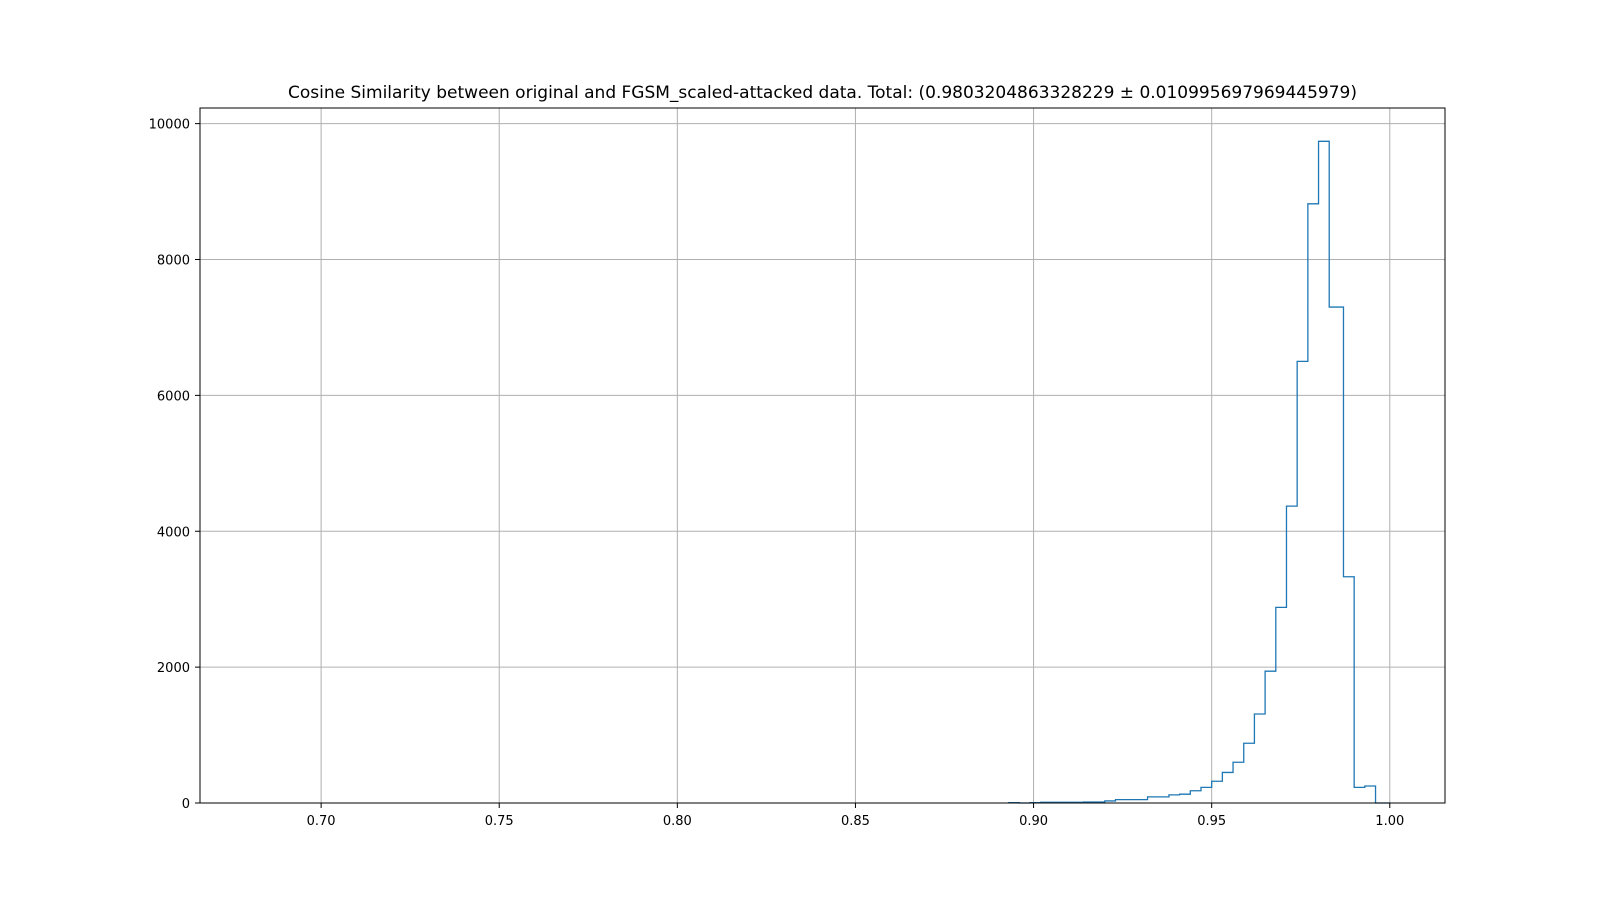 This screenshot has width=1600, height=900. What do you see at coordinates (1211, 821) in the screenshot?
I see `x-tick-label: 0.95` at bounding box center [1211, 821].